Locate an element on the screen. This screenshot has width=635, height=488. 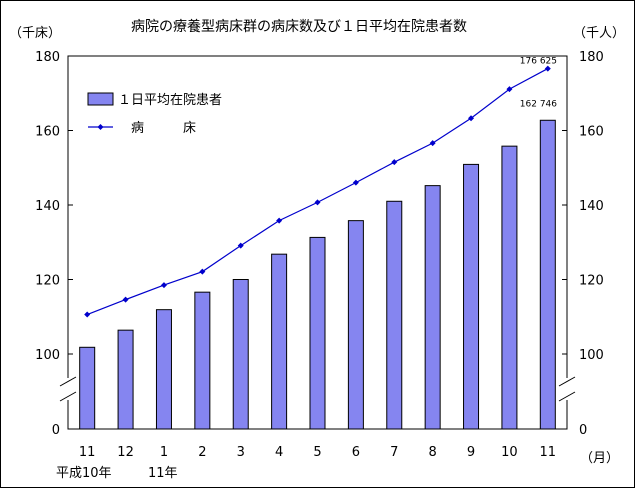
left-axis-break-gap is located at coordinates (68, 389).